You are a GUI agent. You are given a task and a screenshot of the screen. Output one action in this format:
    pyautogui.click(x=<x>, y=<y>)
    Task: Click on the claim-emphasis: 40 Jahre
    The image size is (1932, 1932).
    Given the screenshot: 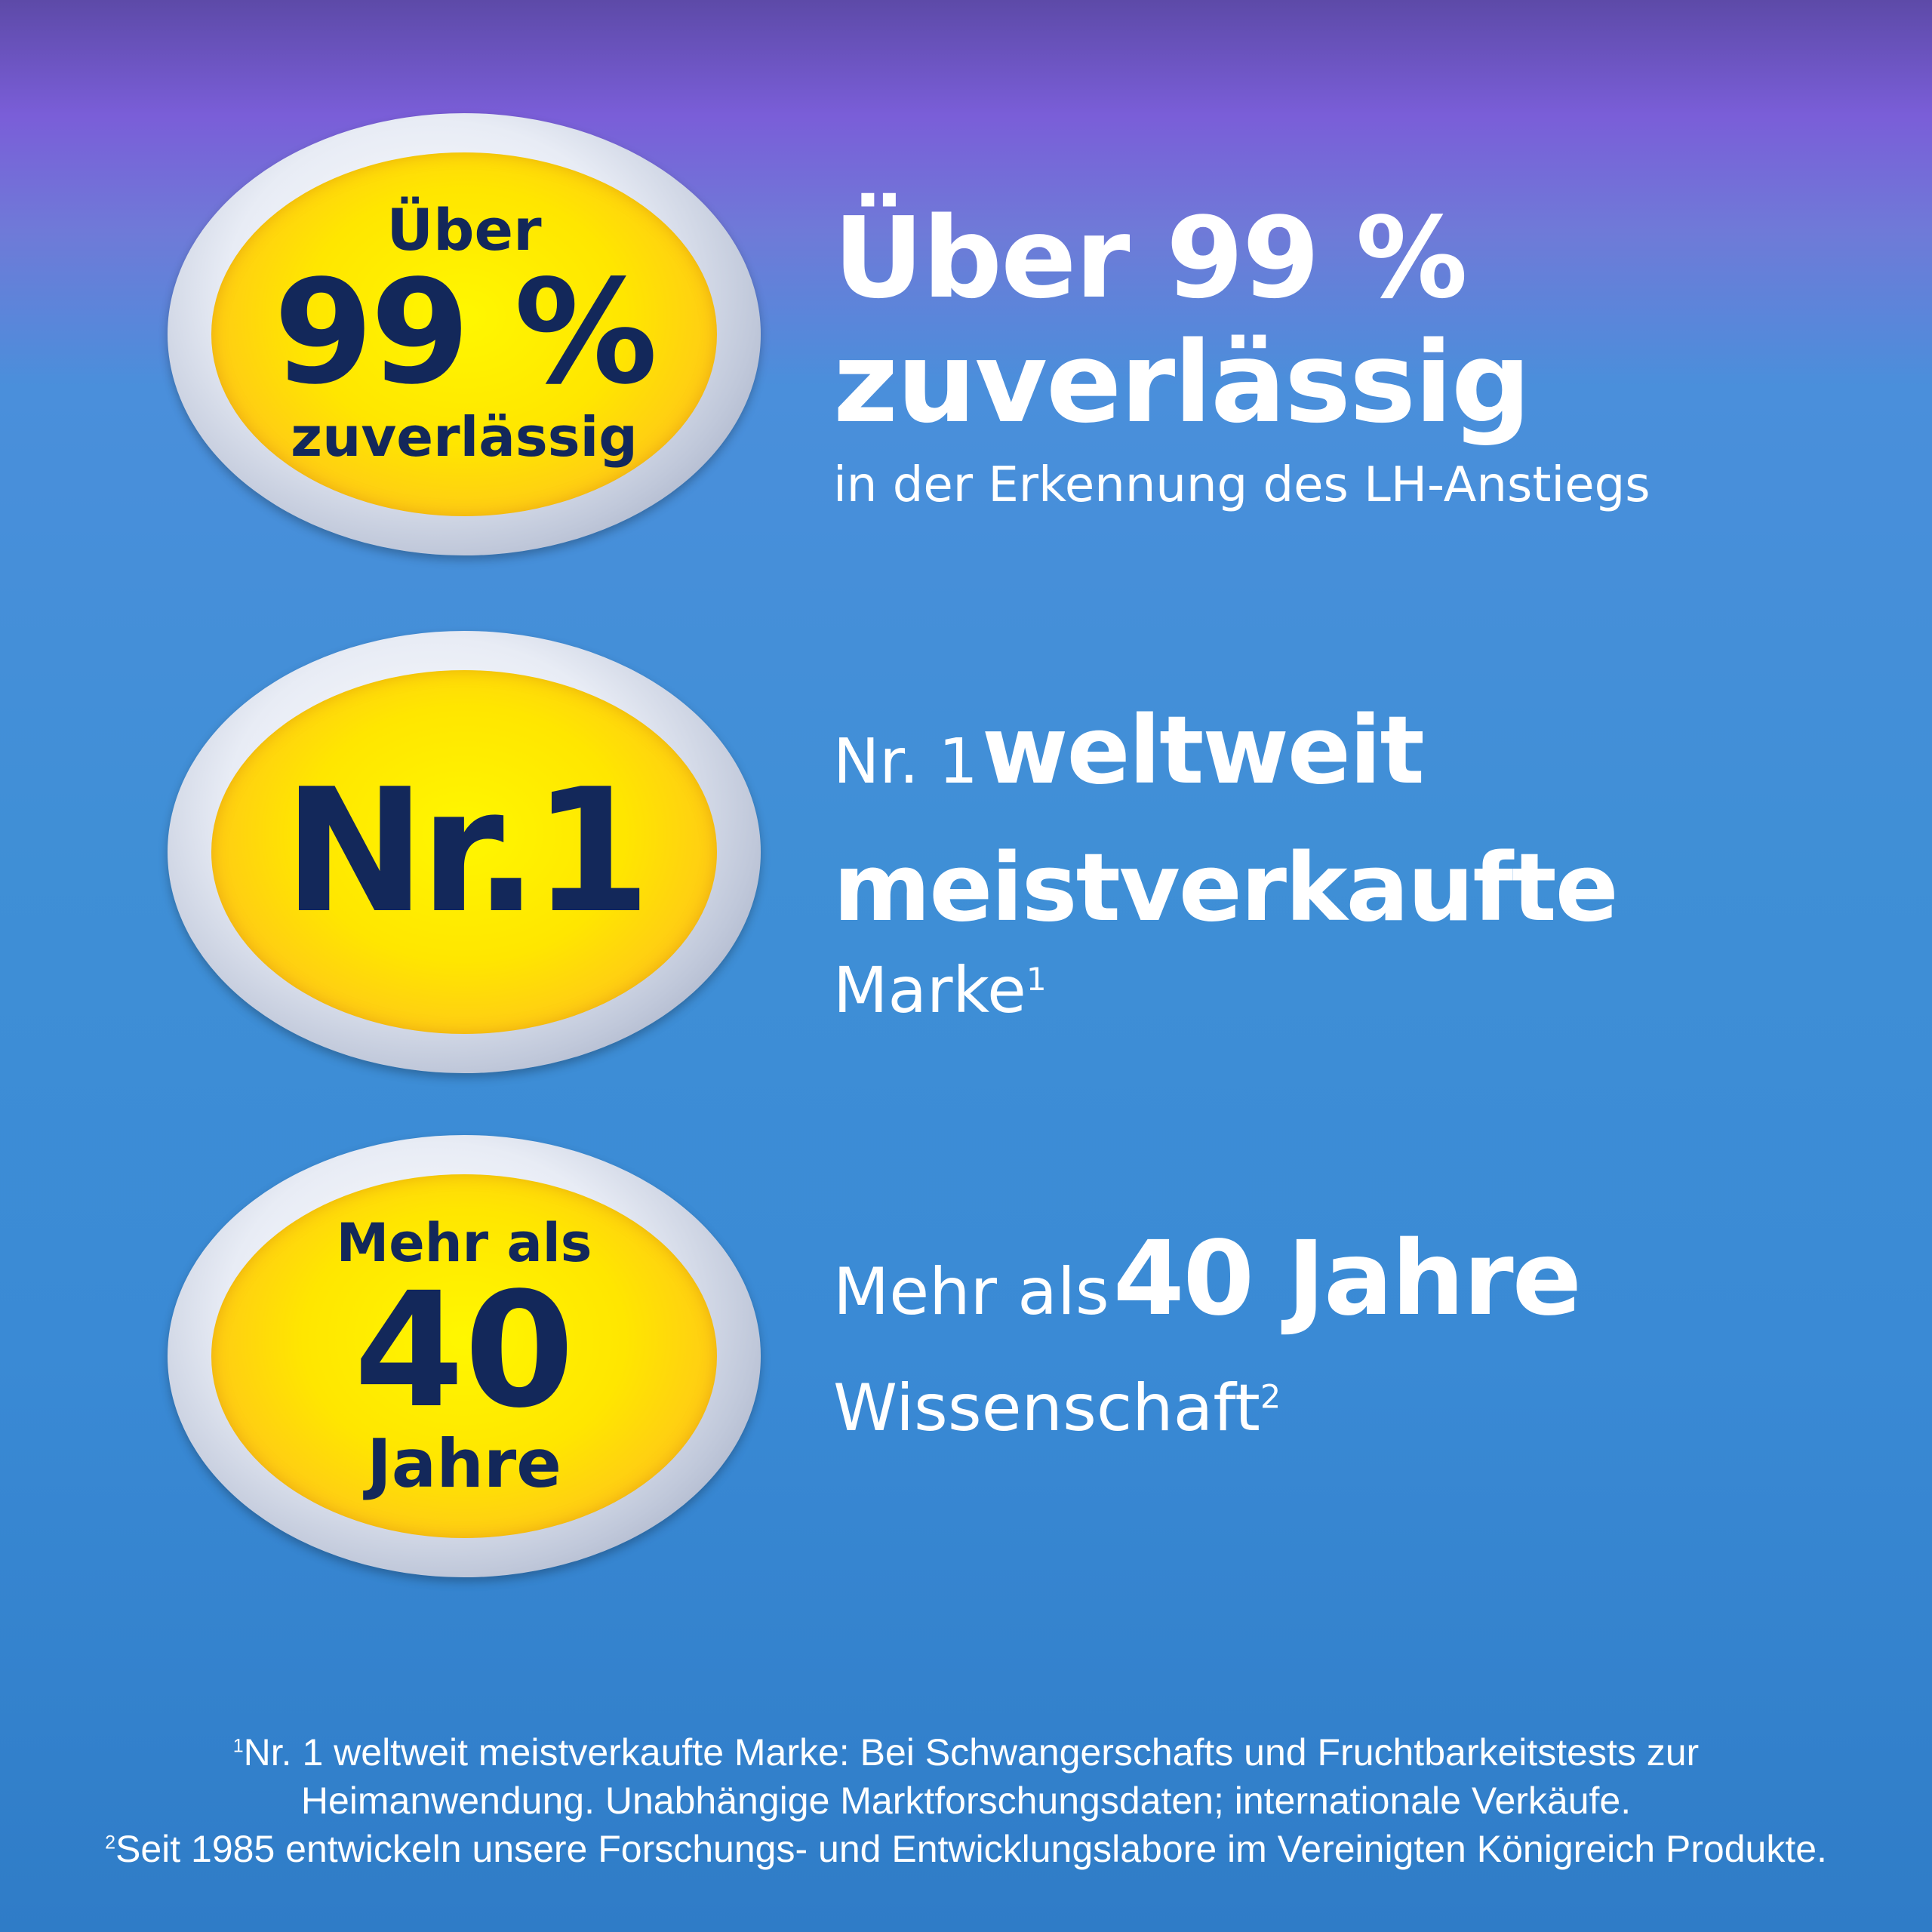 What is the action you would take?
    pyautogui.click(x=1347, y=1279)
    